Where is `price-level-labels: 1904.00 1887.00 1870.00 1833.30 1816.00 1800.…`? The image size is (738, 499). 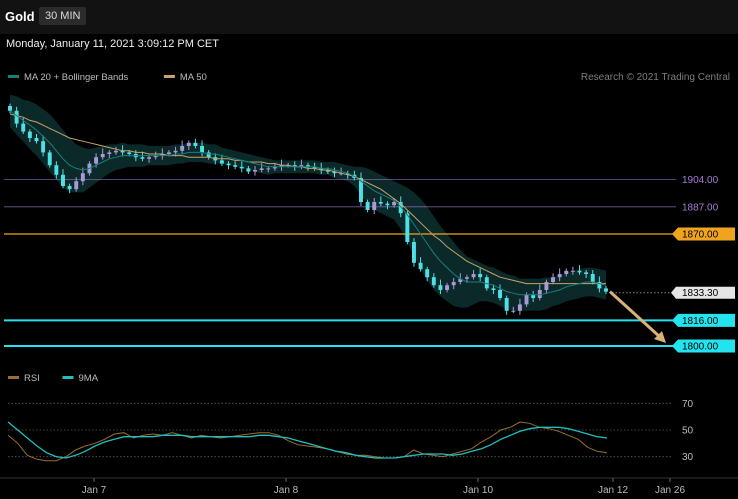
price-level-labels: 1904.00 1887.00 1870.00 1833.30 1816.00 1800.… is located at coordinates (703, 264).